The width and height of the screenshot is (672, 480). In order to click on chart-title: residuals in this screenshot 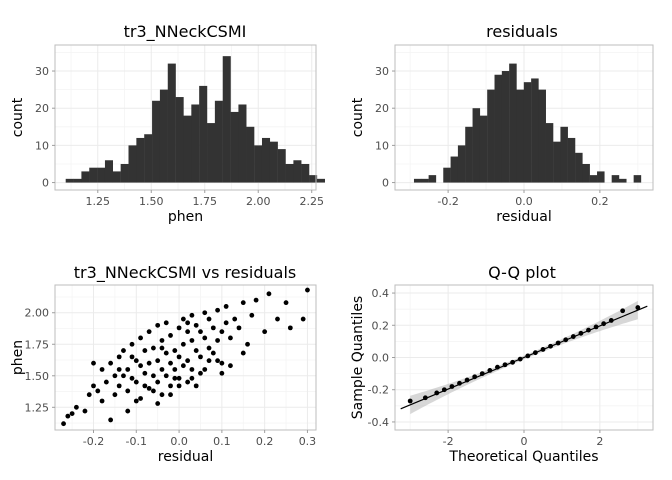, I will do `click(522, 31)`.